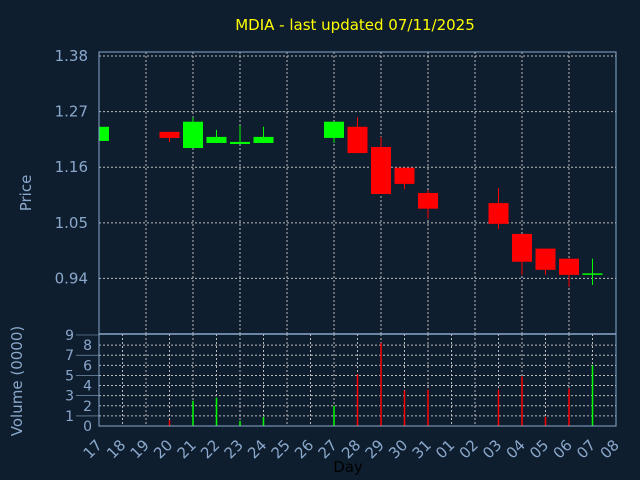 Image resolution: width=640 pixels, height=480 pixels. What do you see at coordinates (610, 449) in the screenshot?
I see `x-tick-label: 08` at bounding box center [610, 449].